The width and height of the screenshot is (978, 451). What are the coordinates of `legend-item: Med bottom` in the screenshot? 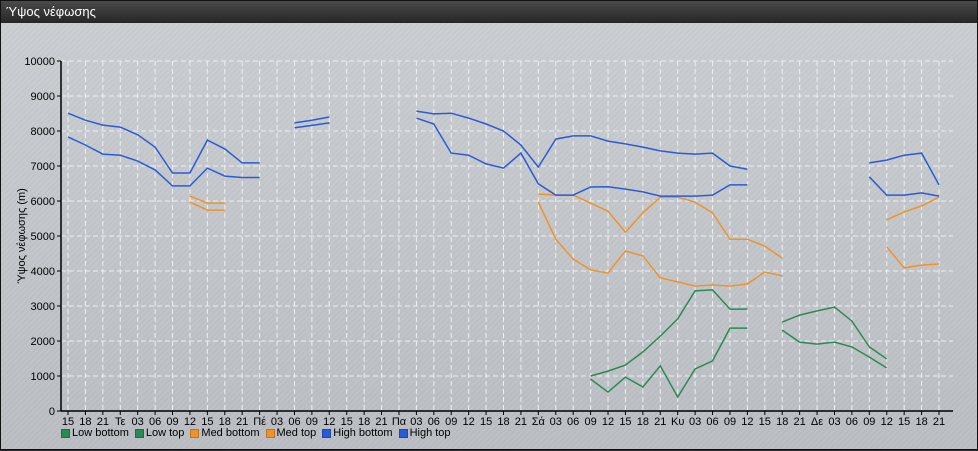 It's located at (225, 433).